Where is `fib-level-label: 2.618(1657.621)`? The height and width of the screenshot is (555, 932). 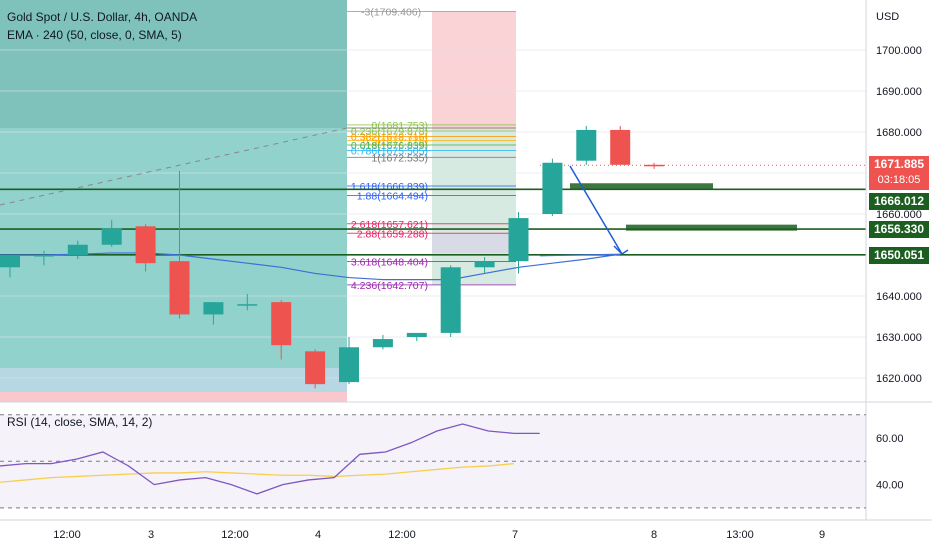
fib-level-label: 2.618(1657.621) is located at coordinates (389, 225).